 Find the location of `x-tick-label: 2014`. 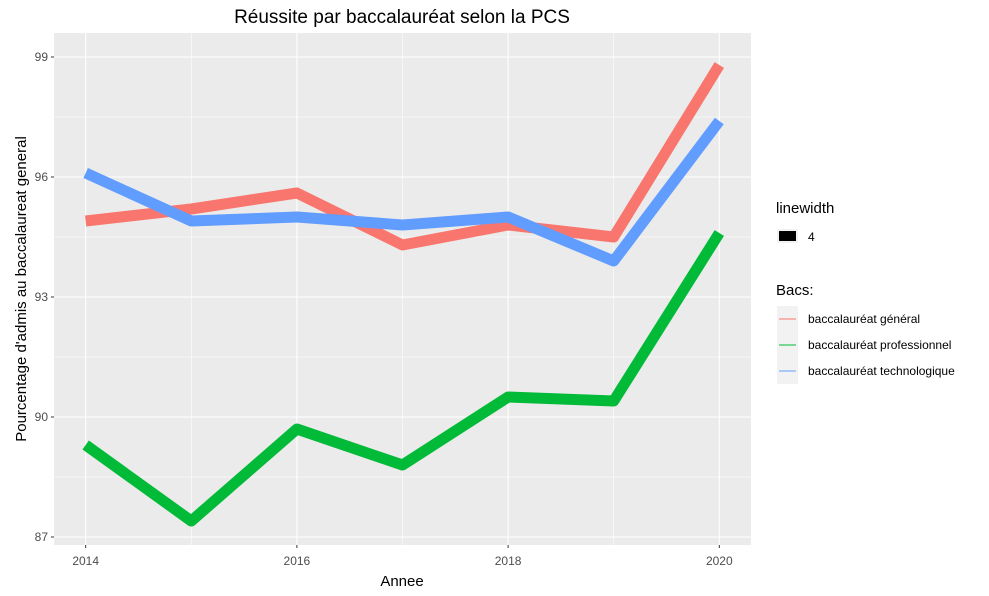

x-tick-label: 2014 is located at coordinates (85, 561).